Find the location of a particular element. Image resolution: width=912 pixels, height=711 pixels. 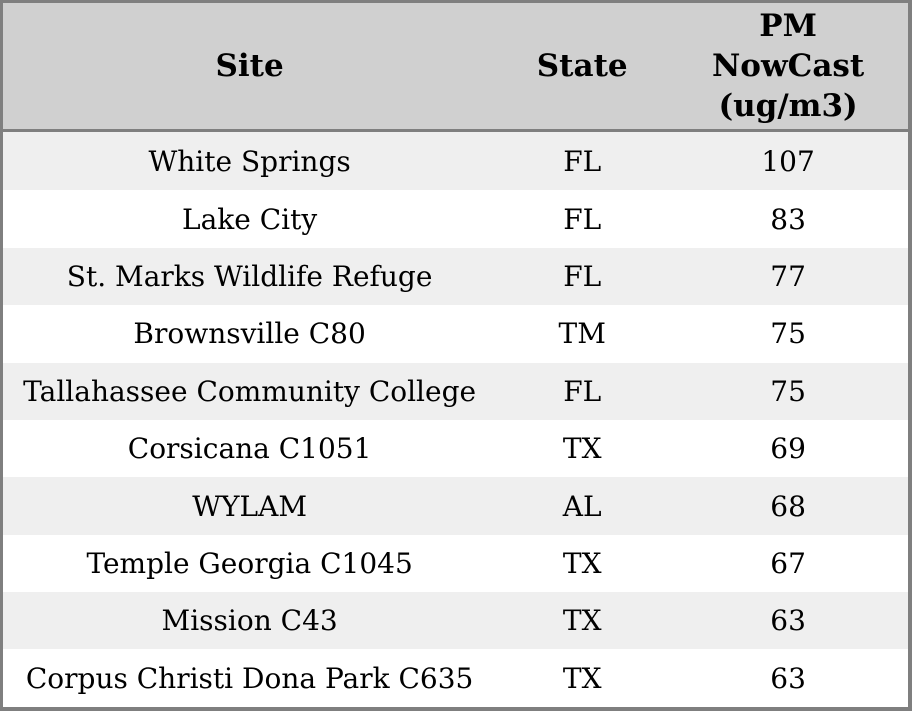

site-cell: Temple Georgia C1045 is located at coordinates (249, 563).